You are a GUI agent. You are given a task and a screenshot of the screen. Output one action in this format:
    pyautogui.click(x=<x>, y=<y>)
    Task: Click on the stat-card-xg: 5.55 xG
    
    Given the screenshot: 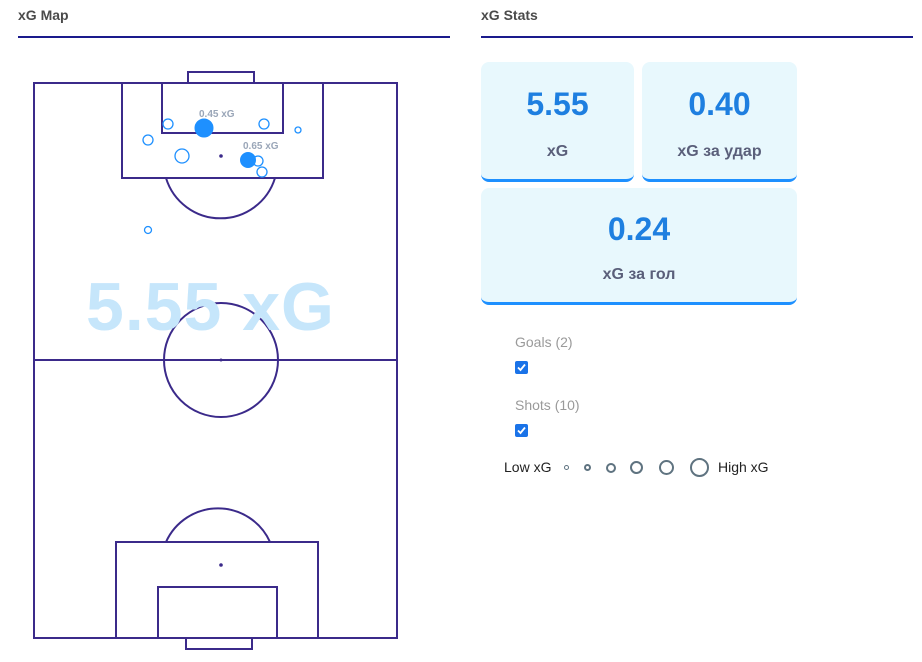 What is the action you would take?
    pyautogui.click(x=557, y=122)
    